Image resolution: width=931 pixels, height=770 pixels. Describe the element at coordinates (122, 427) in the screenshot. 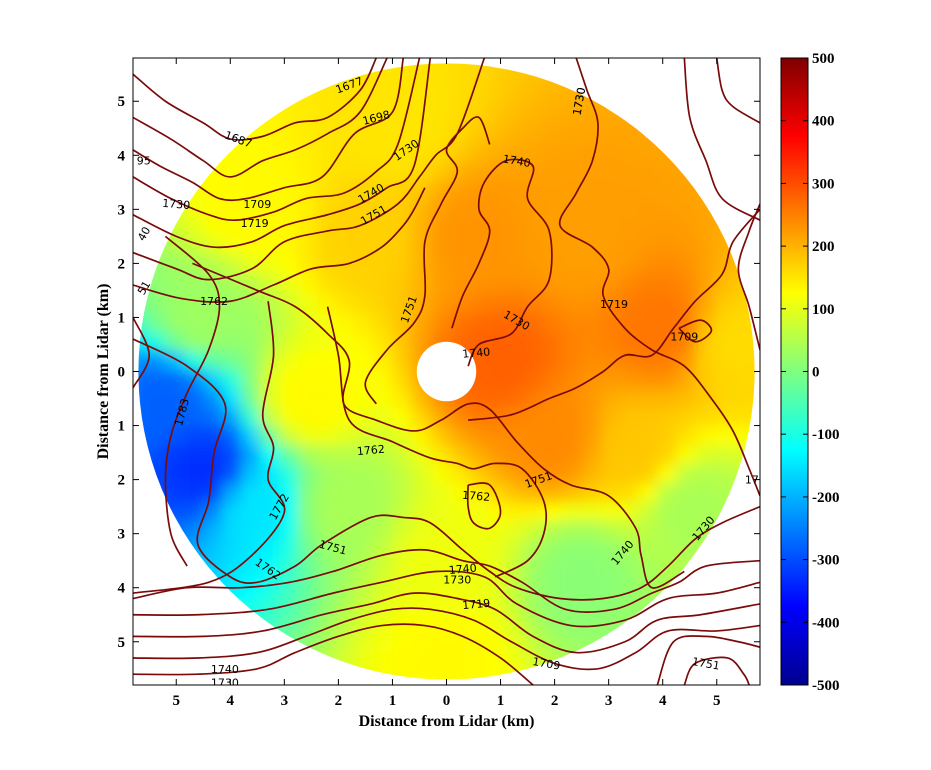

I see `y-tick-label: 1` at that location.